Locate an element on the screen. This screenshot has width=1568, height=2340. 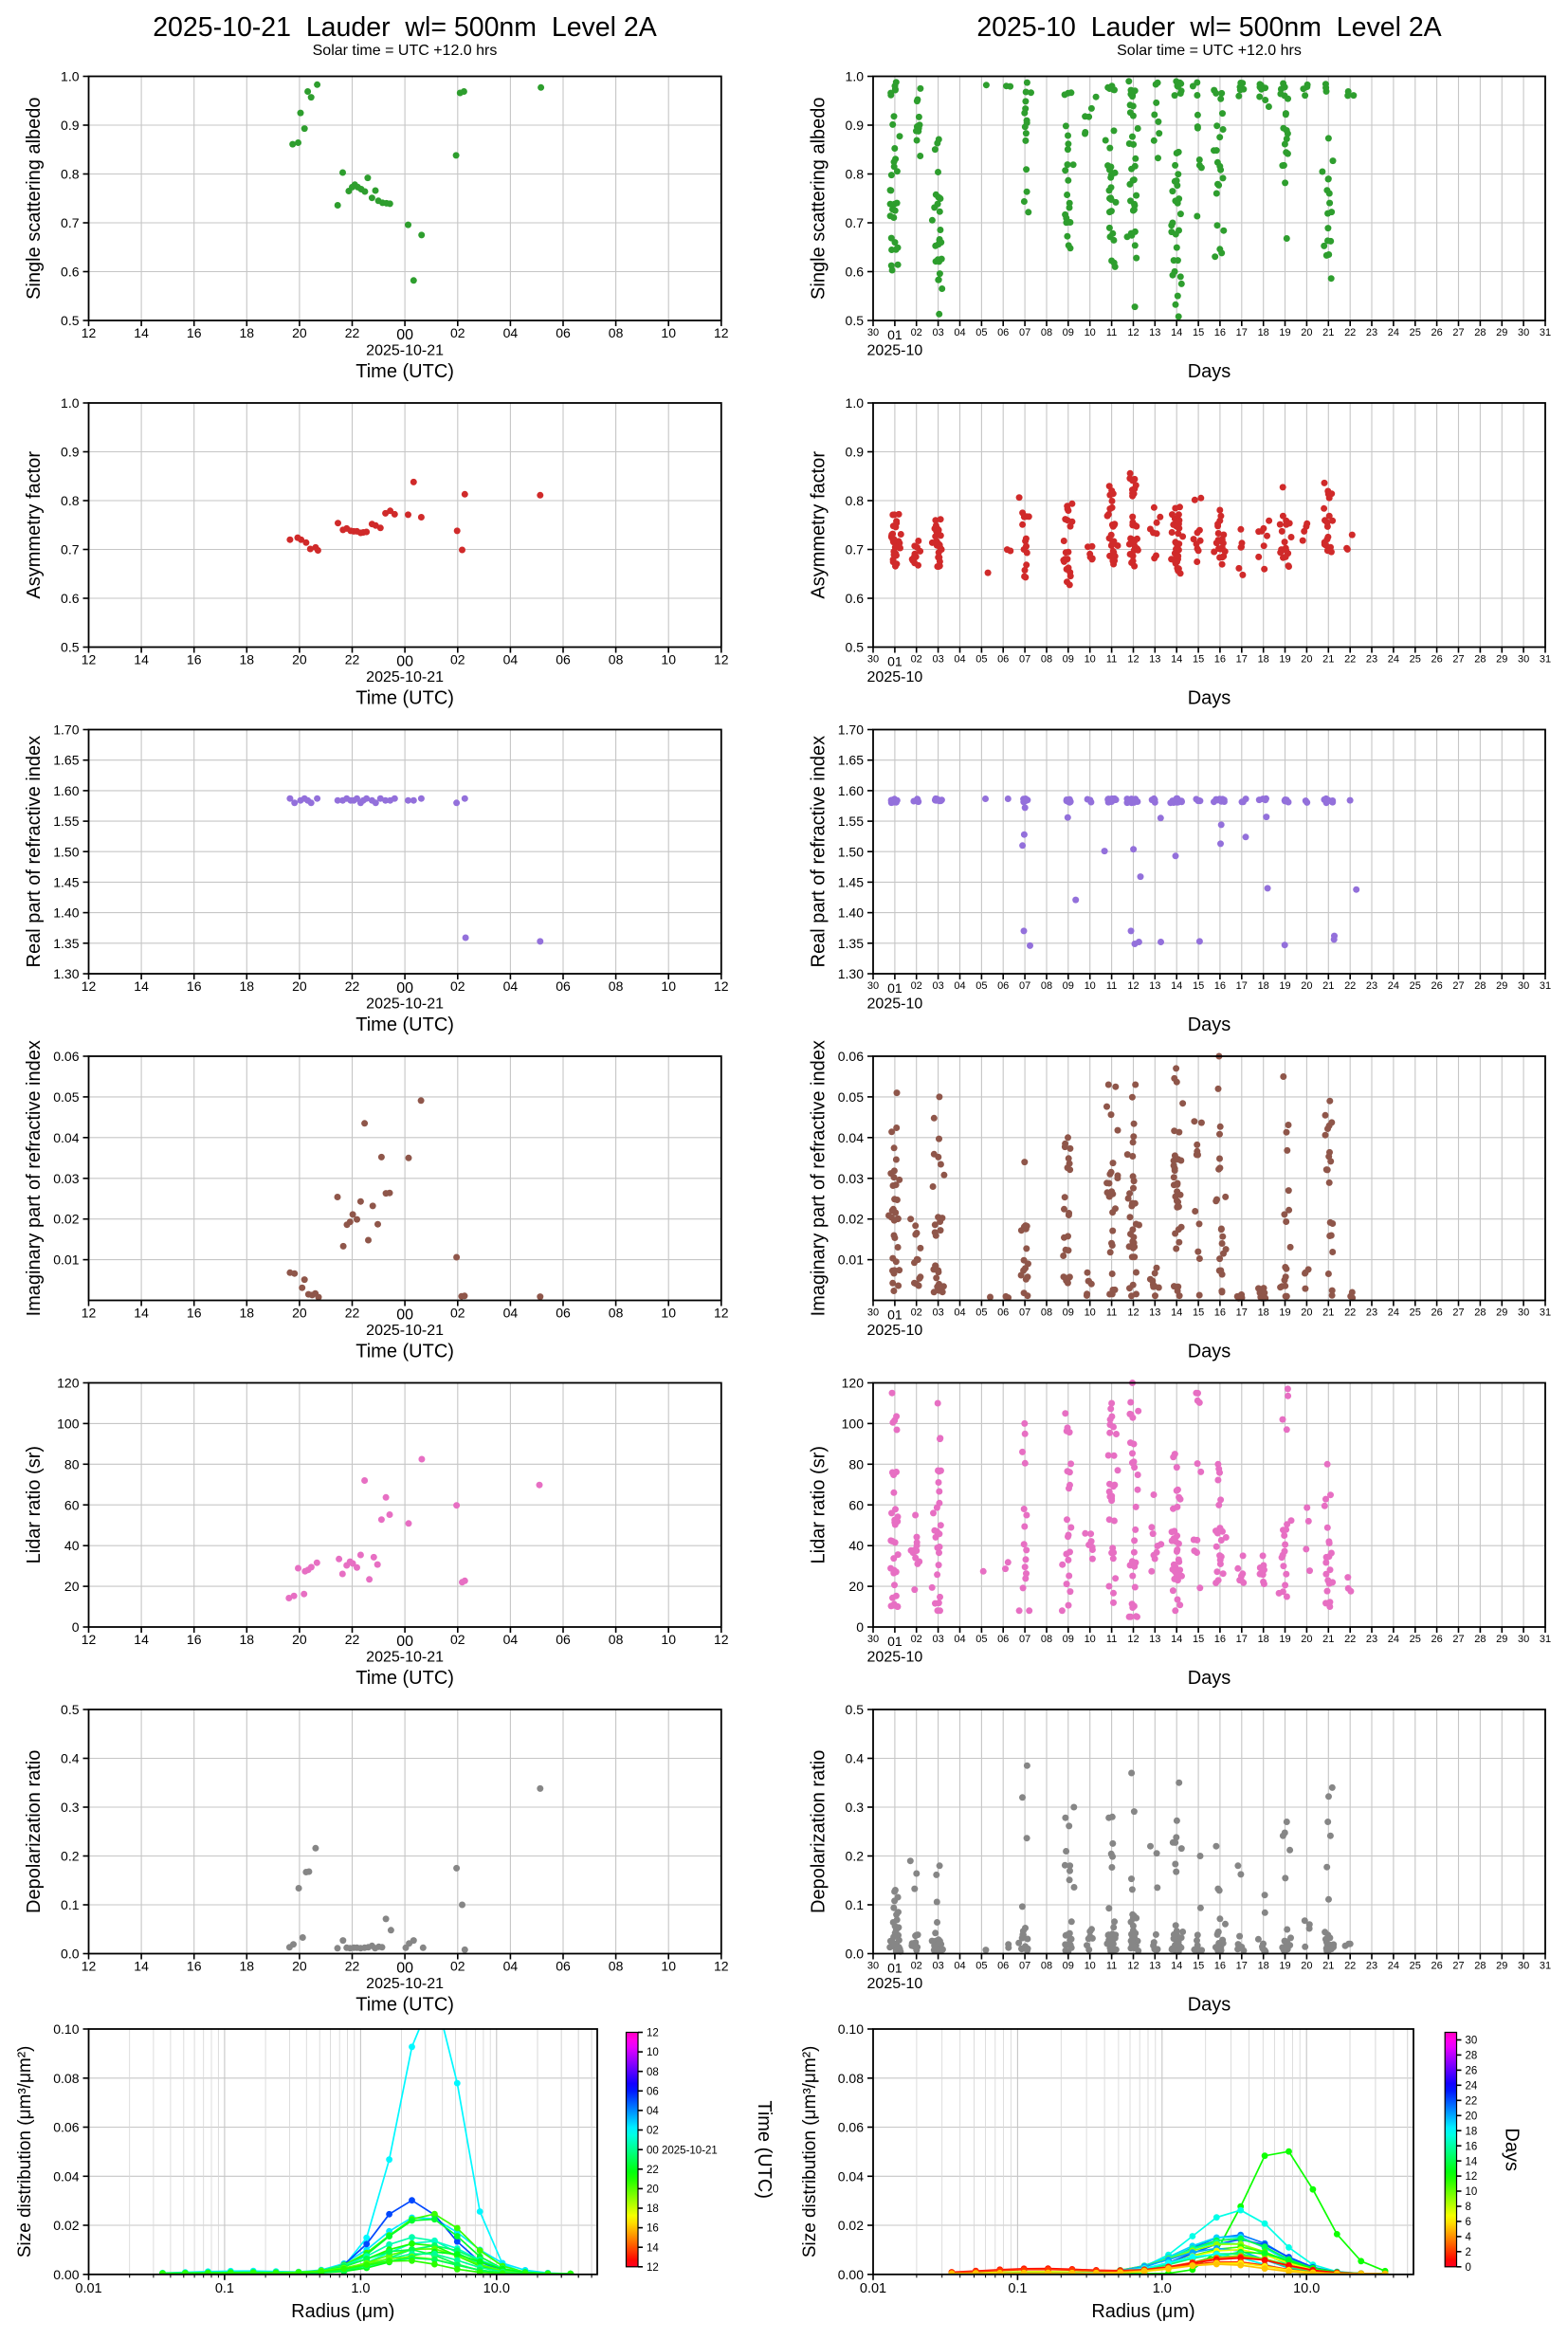
svg-text: 0.01 is located at coordinates (873, 2288).